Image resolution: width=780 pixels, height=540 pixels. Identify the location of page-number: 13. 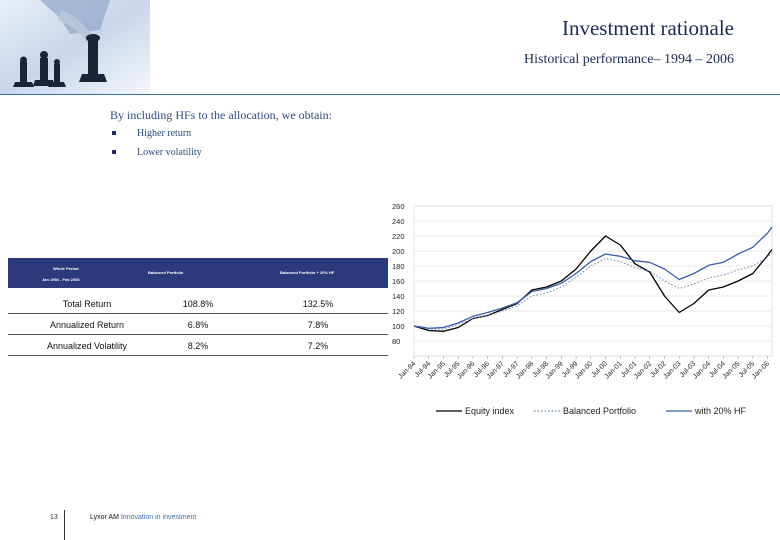
(54, 517).